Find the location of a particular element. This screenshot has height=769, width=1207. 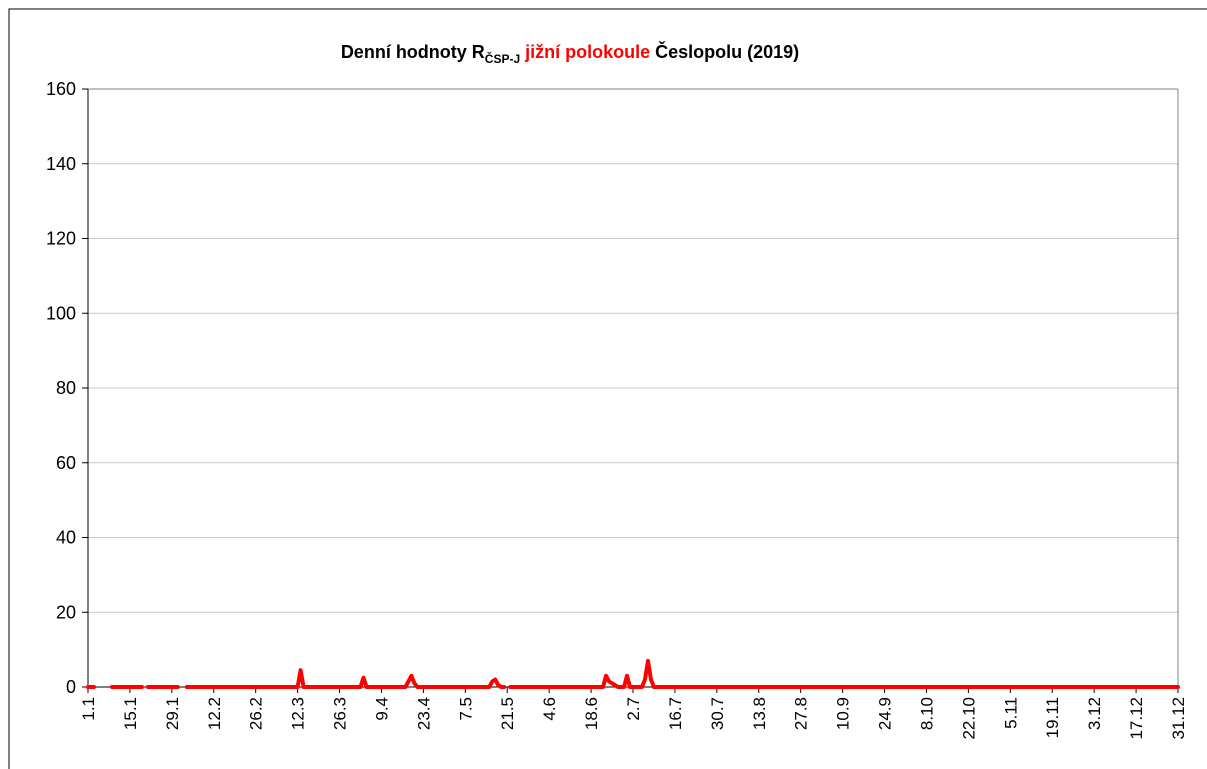

x-tick-label: 16.7 is located at coordinates (675, 713).